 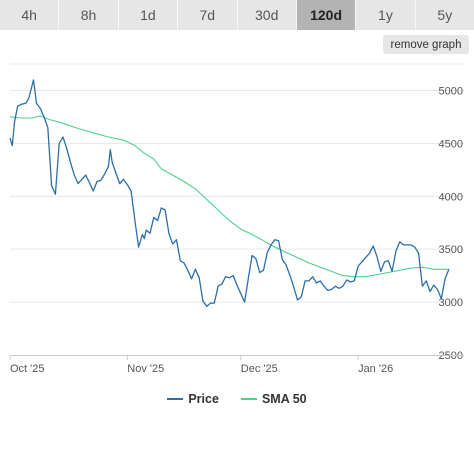 I want to click on legend-item-price: Price, so click(x=193, y=399).